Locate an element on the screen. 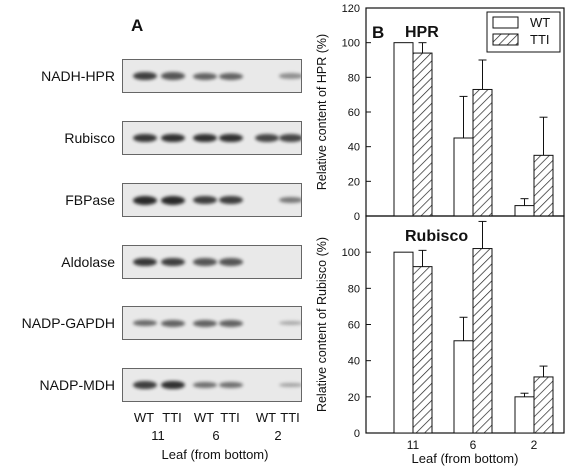 This screenshot has width=579, height=470. blot-label: FBPase is located at coordinates (90, 200).